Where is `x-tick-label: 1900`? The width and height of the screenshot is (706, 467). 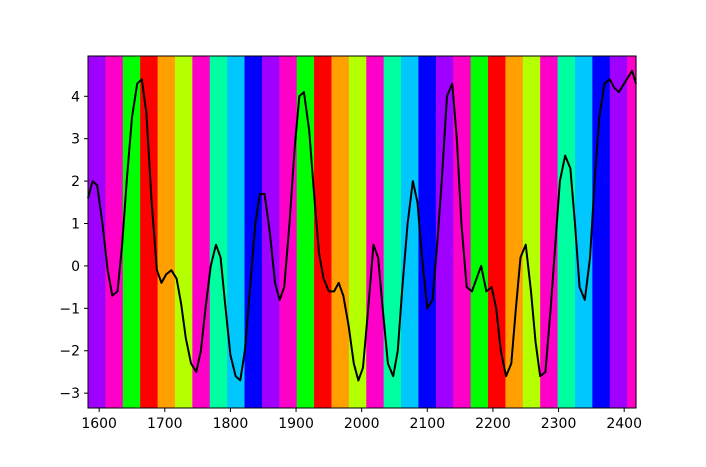 x-tick-label: 1900 is located at coordinates (296, 424).